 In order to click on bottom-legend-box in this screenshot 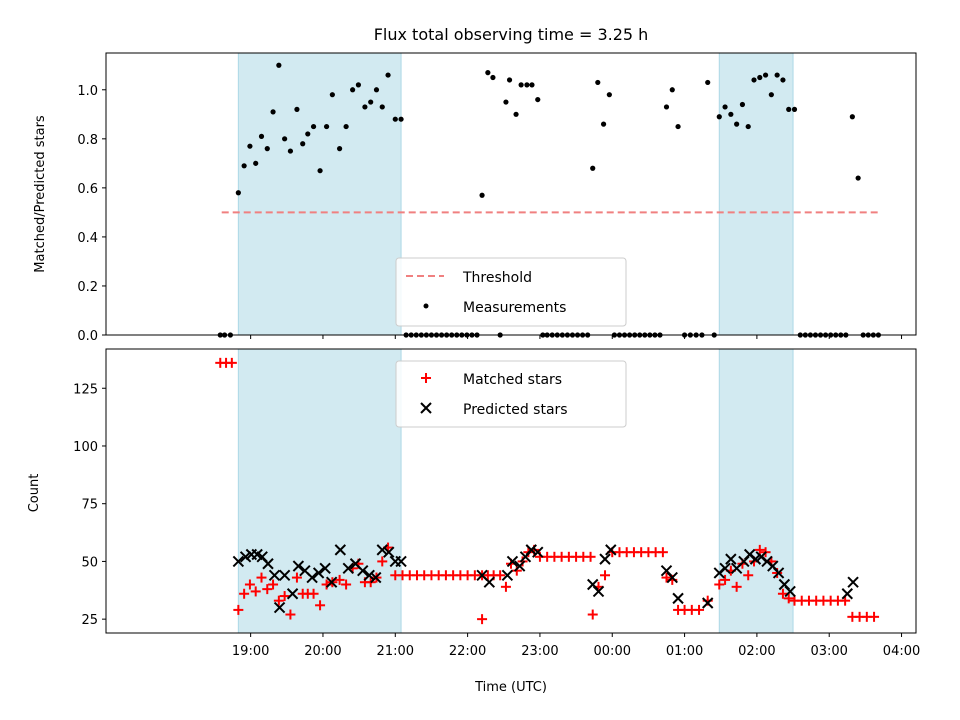, I will do `click(511, 394)`.